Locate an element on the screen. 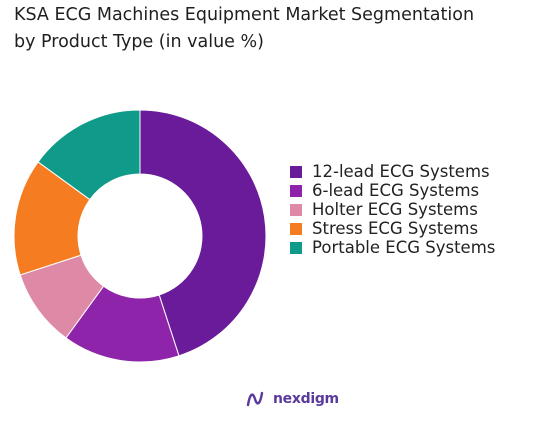  nexdigm-logo: nexdigm is located at coordinates (292, 399).